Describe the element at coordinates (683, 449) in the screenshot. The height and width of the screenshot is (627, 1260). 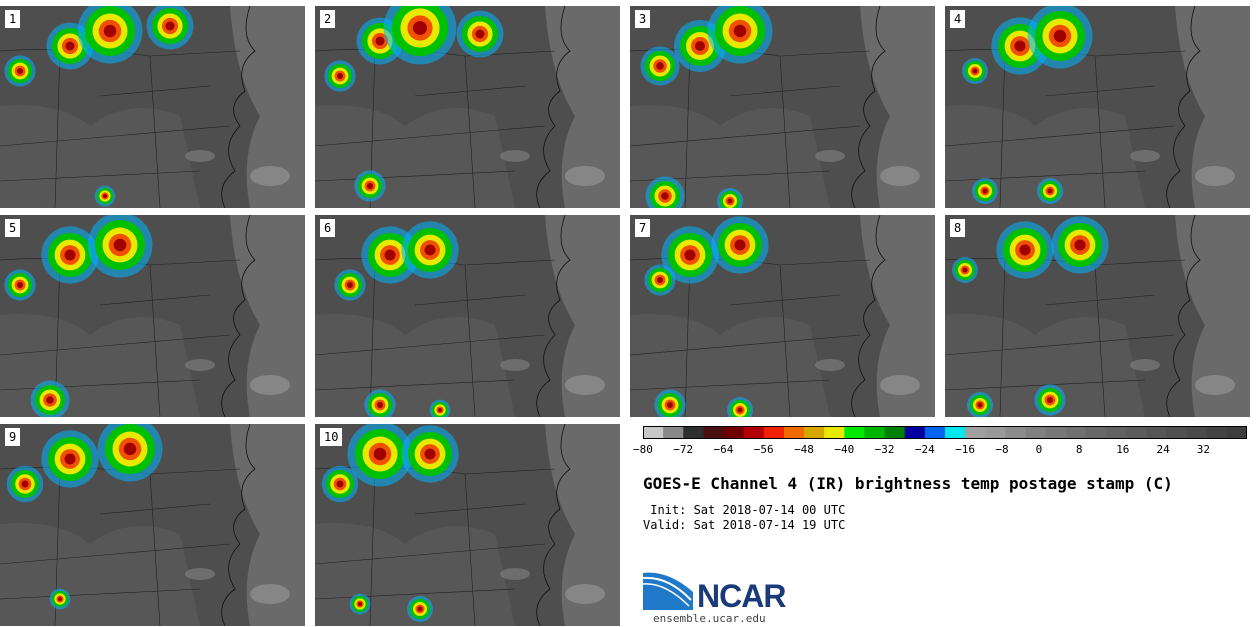
I see `colorbar-tick-label: −72` at that location.